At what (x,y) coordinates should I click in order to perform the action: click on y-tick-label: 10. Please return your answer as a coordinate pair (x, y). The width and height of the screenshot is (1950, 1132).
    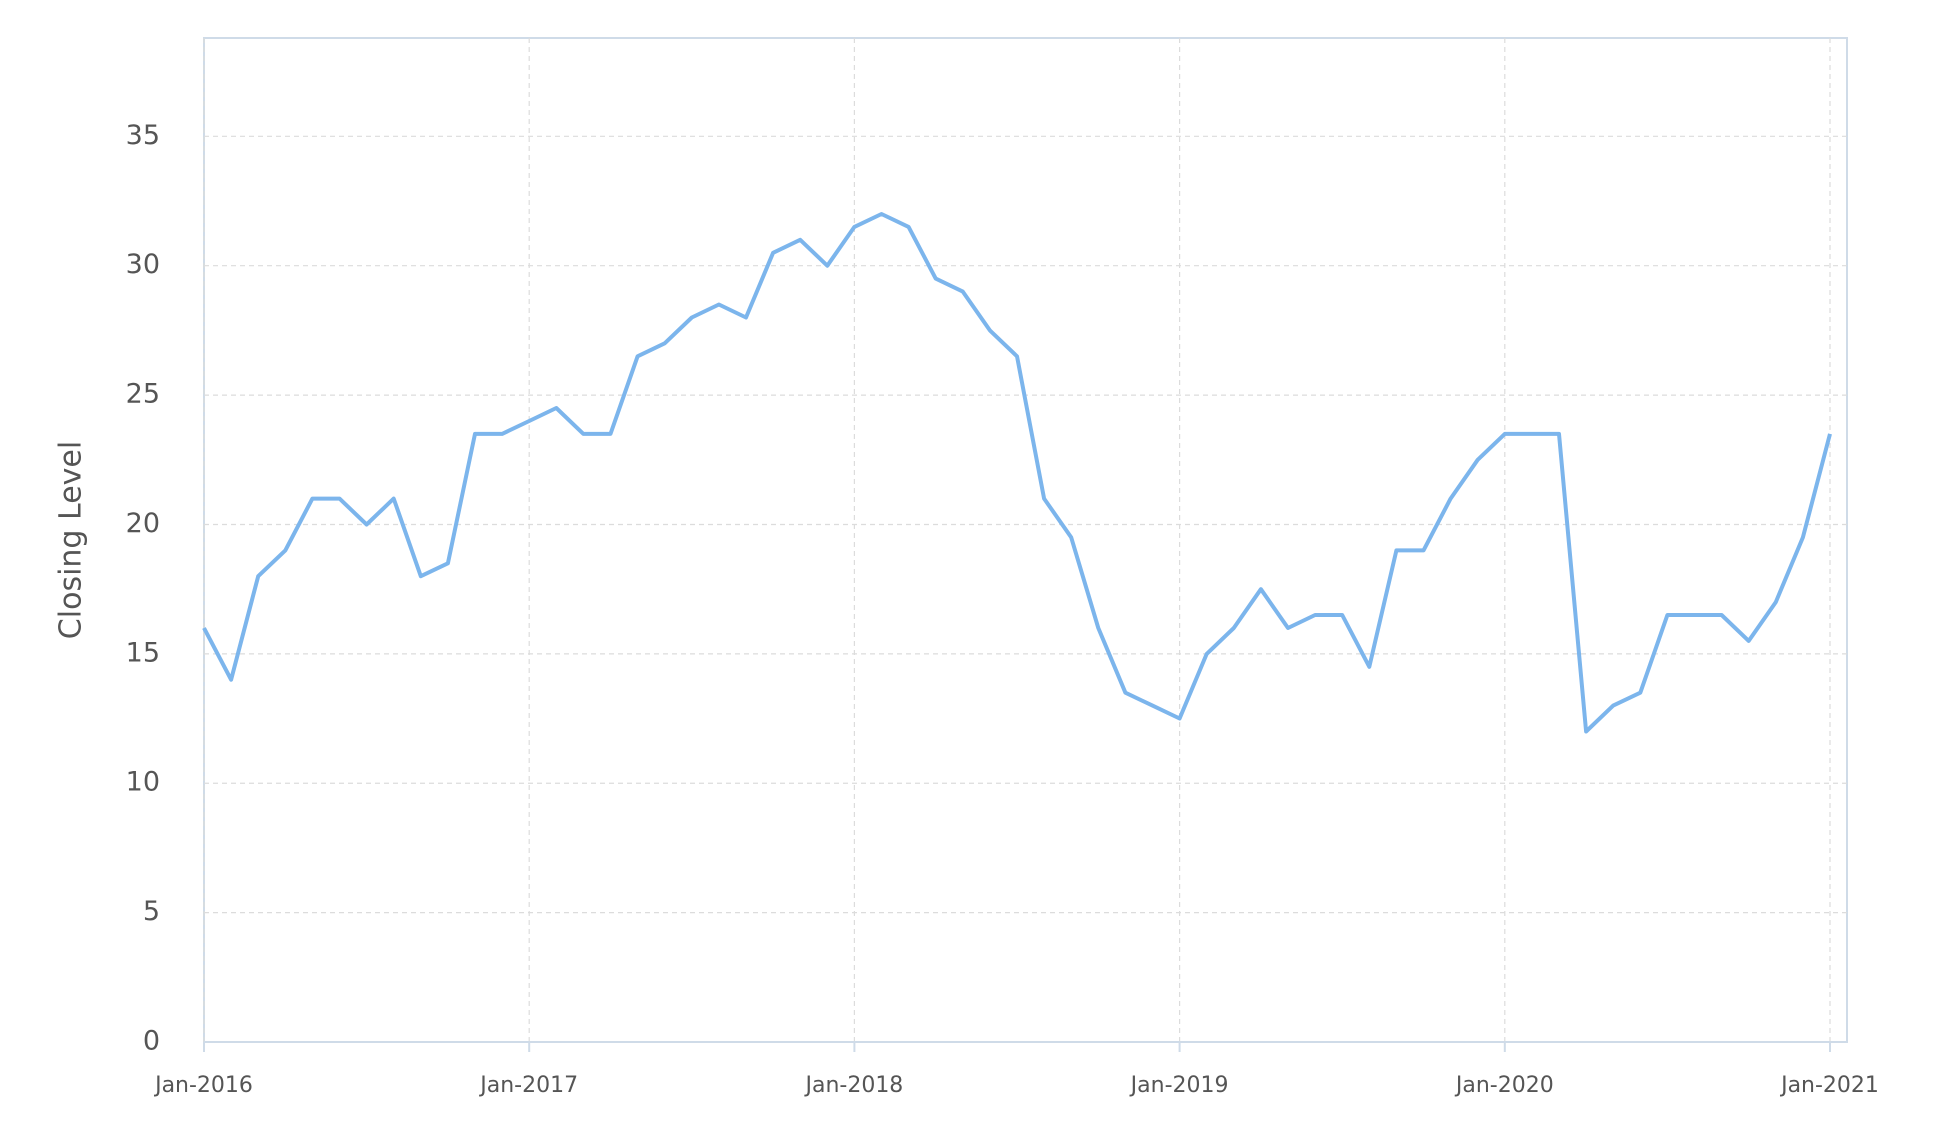
    Looking at the image, I should click on (143, 782).